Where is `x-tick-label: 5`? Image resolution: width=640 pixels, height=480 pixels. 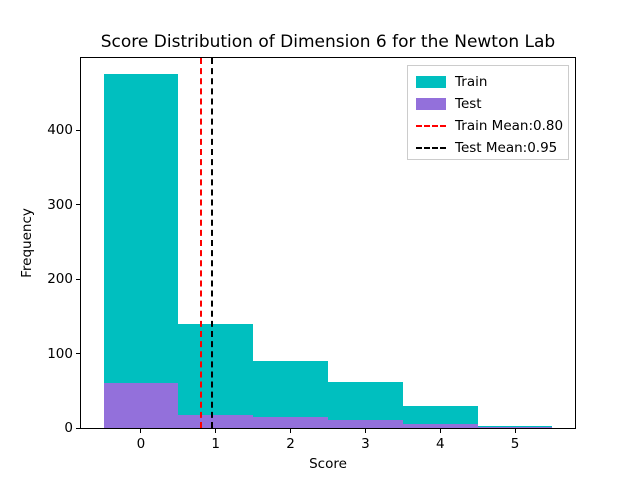
x-tick-label: 5 is located at coordinates (515, 444).